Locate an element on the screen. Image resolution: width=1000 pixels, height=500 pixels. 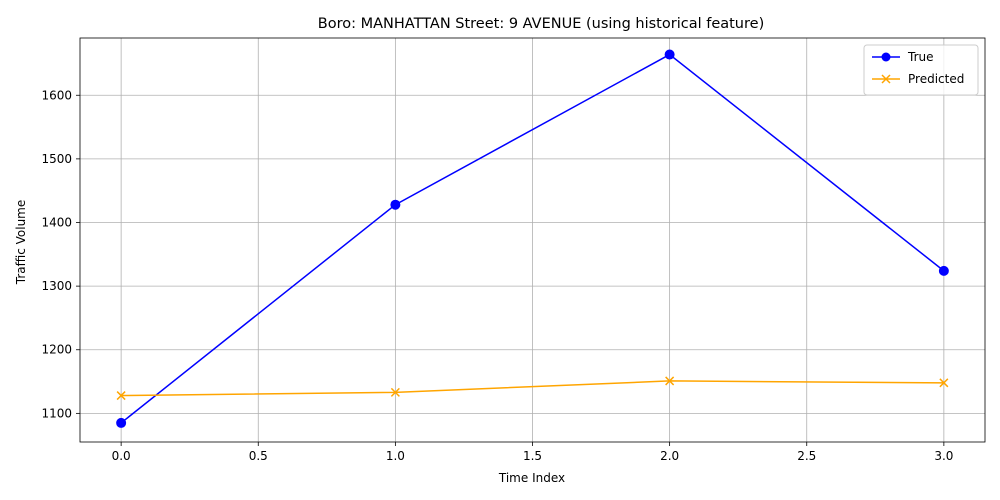
legend-marker-predicted is located at coordinates (886, 79).